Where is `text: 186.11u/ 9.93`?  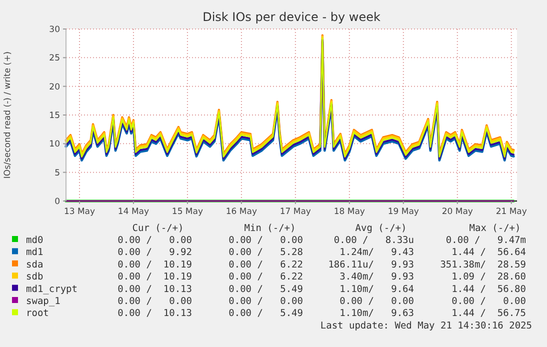
text: 186.11u/ 9.93 is located at coordinates (371, 264).